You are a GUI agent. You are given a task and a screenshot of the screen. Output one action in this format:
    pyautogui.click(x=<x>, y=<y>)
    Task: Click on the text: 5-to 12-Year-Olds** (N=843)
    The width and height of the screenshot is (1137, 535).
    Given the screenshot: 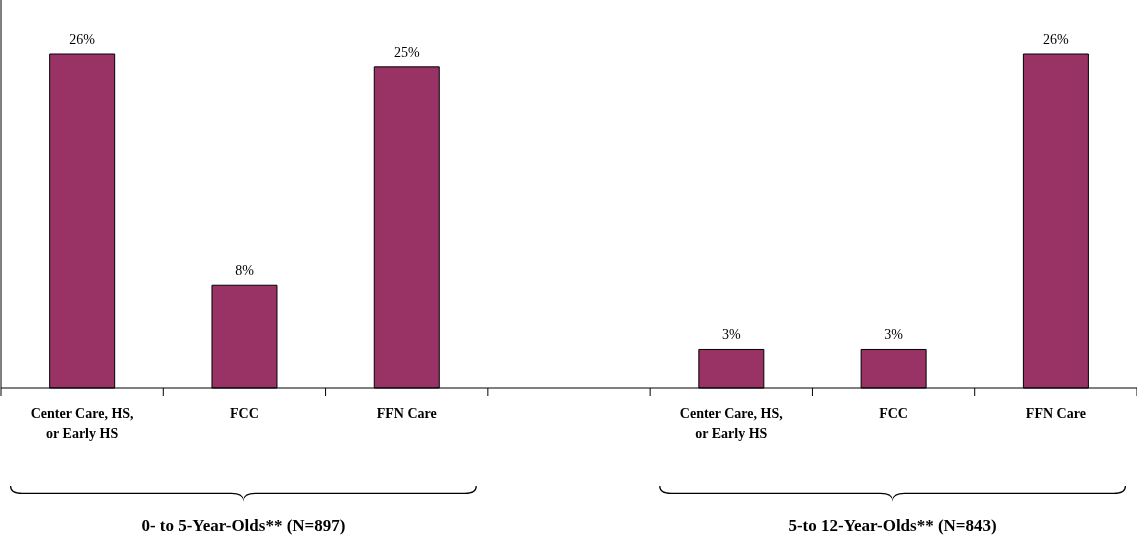 What is the action you would take?
    pyautogui.click(x=892, y=525)
    